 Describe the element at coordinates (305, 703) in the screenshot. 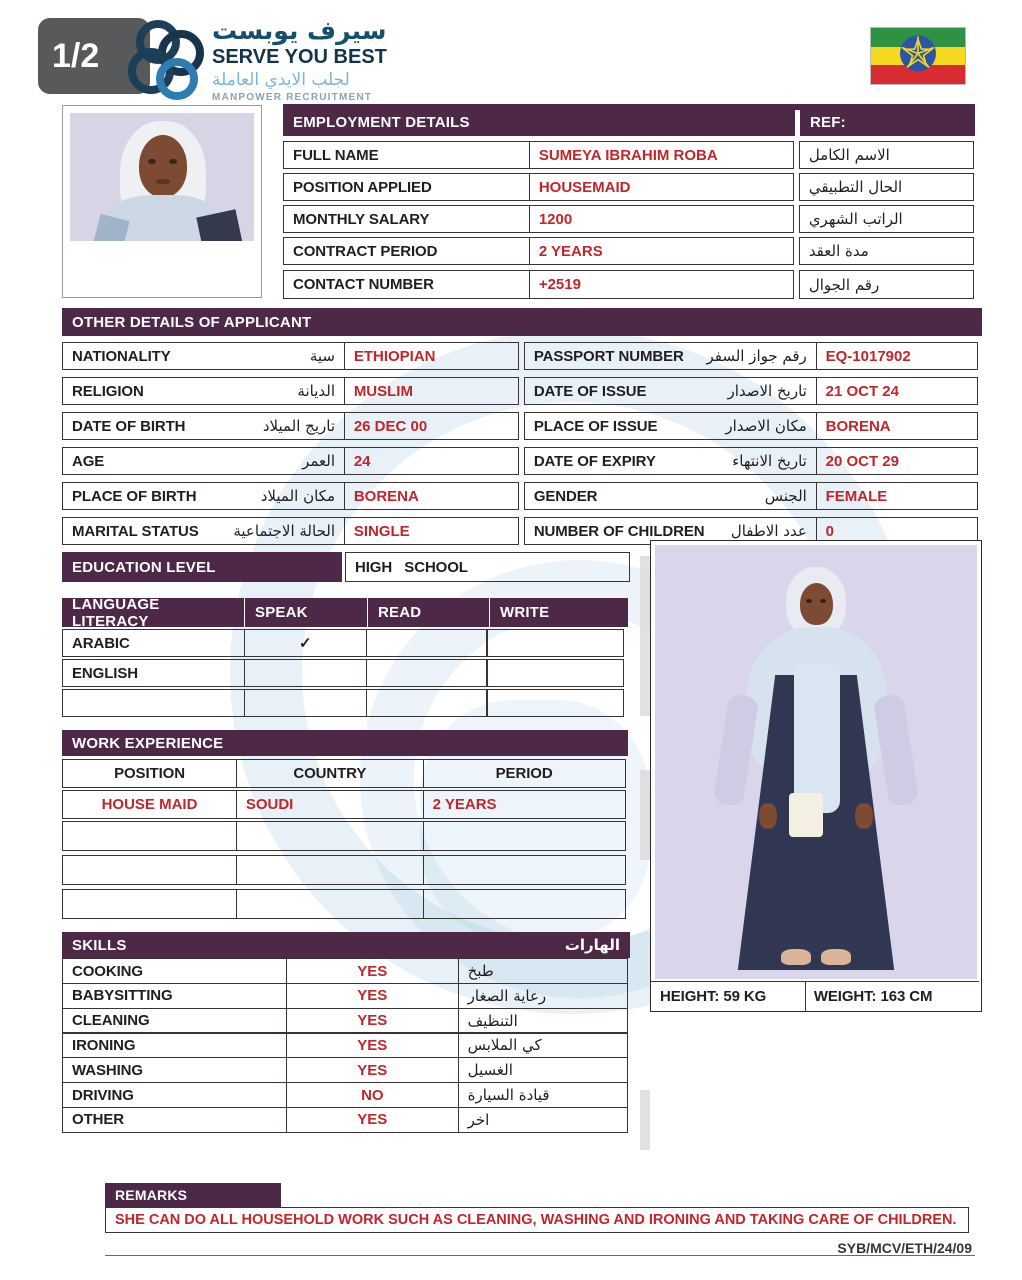

I see `speak-cell` at that location.